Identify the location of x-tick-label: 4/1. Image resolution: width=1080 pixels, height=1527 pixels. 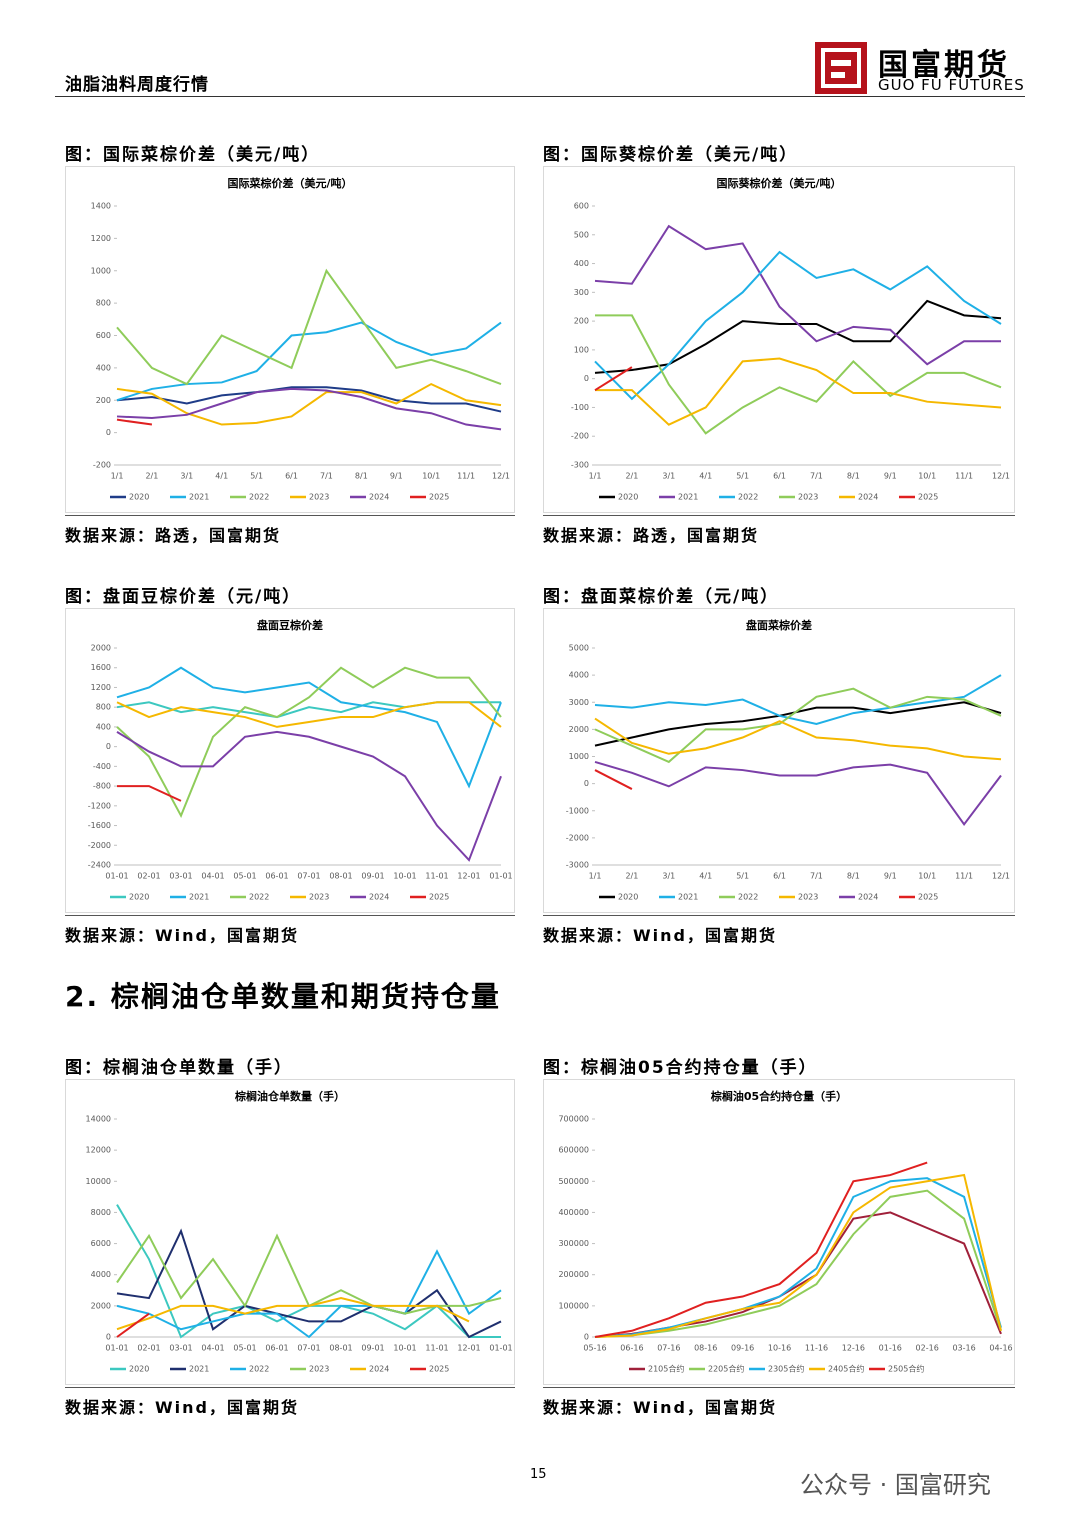
(705, 876).